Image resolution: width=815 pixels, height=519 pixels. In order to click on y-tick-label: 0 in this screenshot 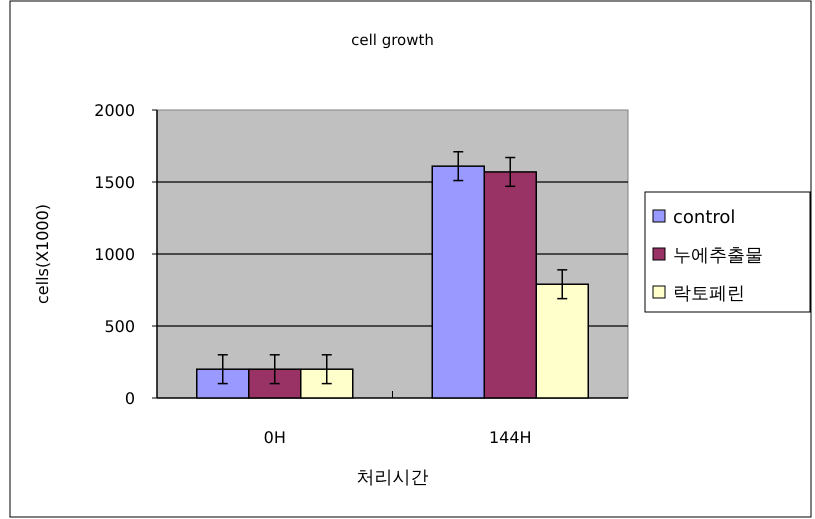, I will do `click(129, 398)`.